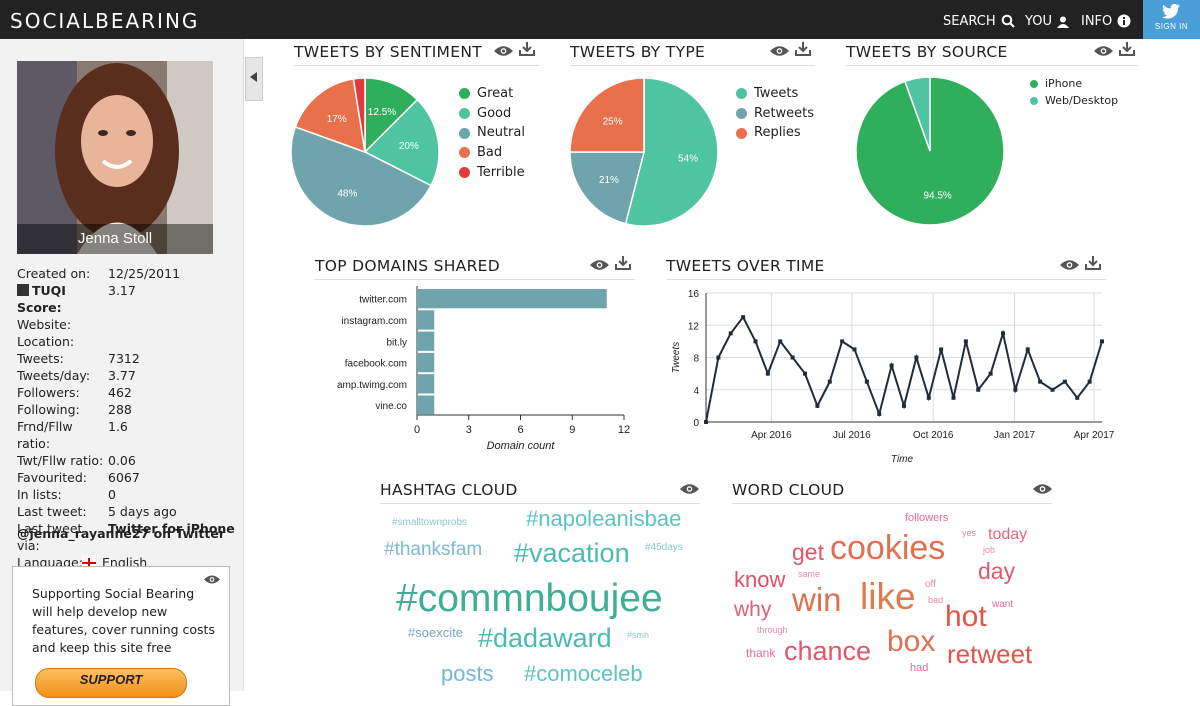 The height and width of the screenshot is (706, 1200). Describe the element at coordinates (121, 533) in the screenshot. I see `twitter-handle-link: @jenna_rayanne27 on Twitter` at that location.